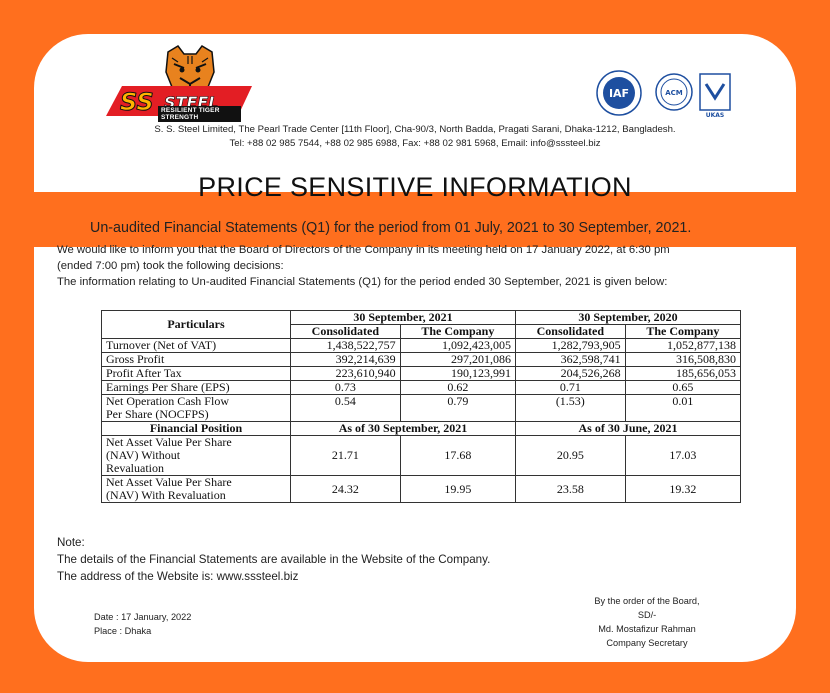  What do you see at coordinates (715, 96) in the screenshot?
I see `ukas-badge-icon: UKAS` at bounding box center [715, 96].